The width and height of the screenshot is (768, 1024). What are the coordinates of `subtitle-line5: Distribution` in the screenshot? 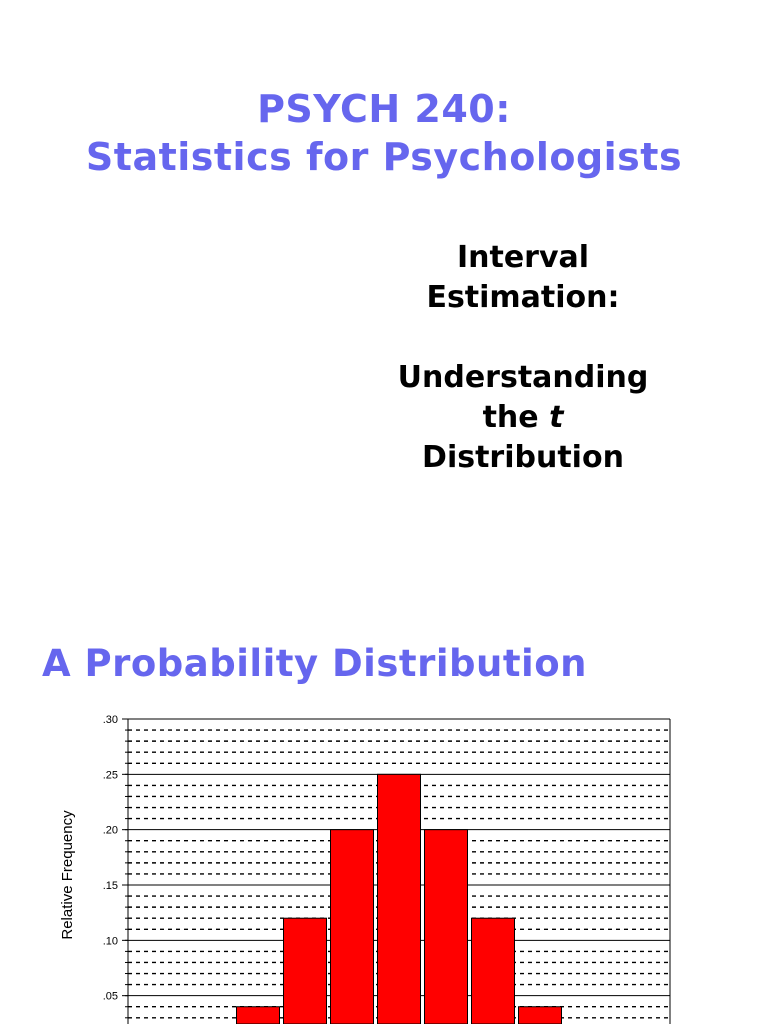 It's located at (523, 457).